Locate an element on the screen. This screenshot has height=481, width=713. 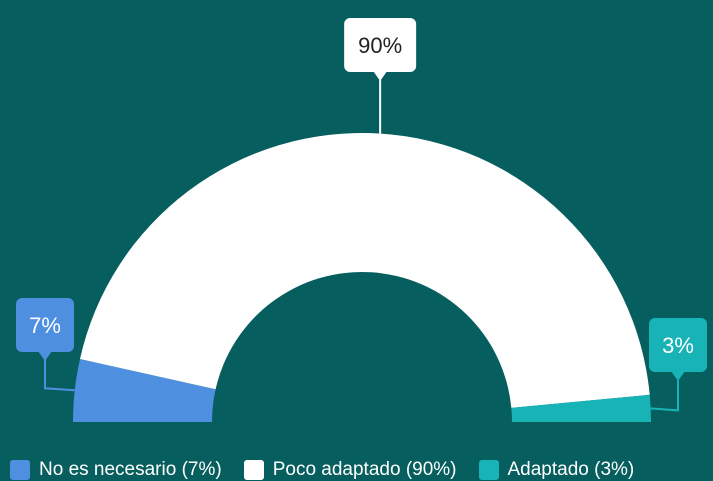
label-pointer-no-es-necesario is located at coordinates (45, 356).